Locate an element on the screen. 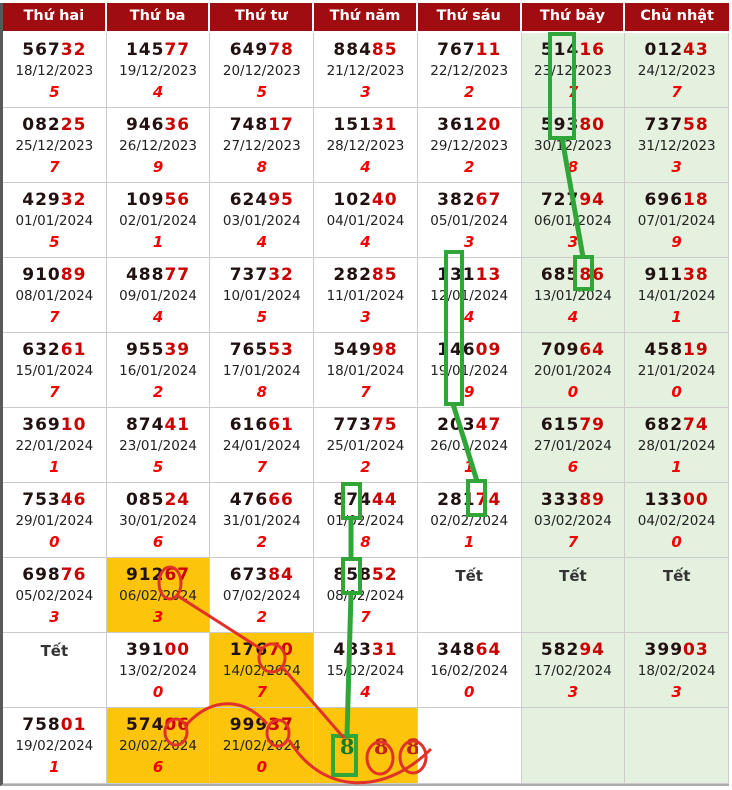  result-cell: 74817 27/12/2023 8 is located at coordinates (262, 145).